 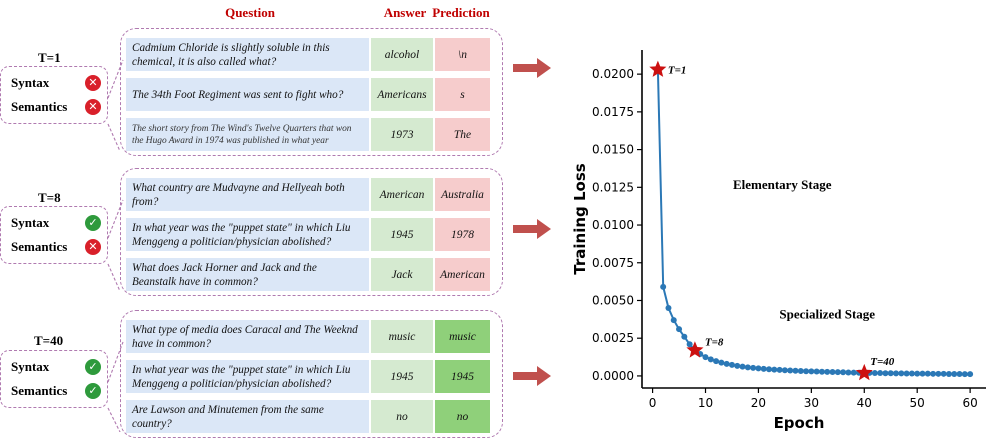 What do you see at coordinates (782, 184) in the screenshot?
I see `stage-annotation: Elementary Stage` at bounding box center [782, 184].